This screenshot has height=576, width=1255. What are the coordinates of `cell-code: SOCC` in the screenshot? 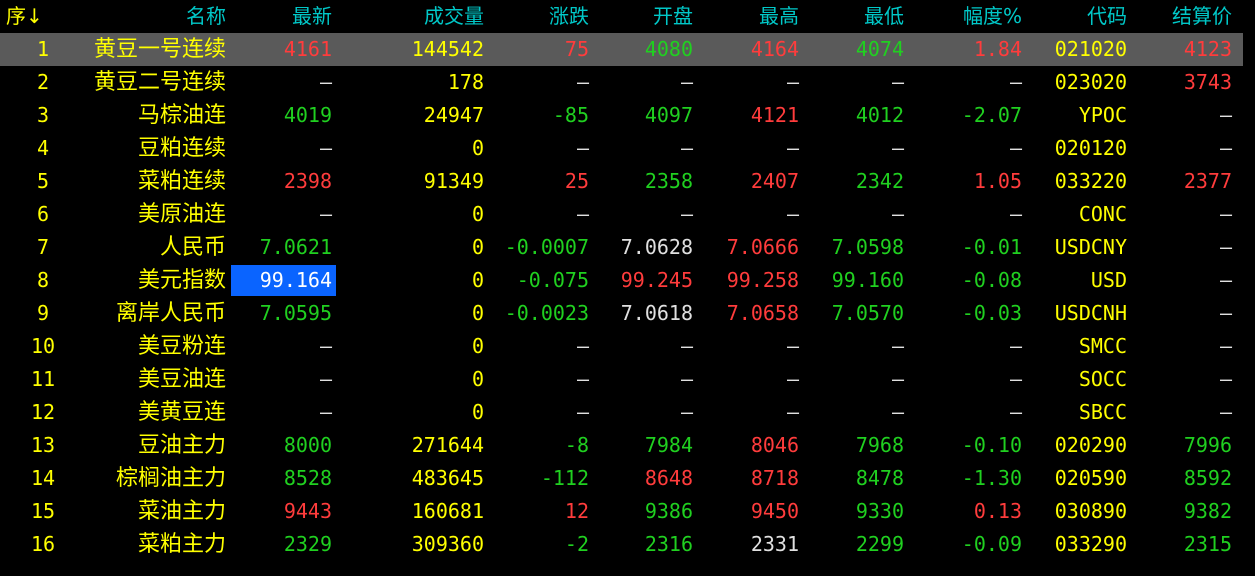 It's located at (1102, 379).